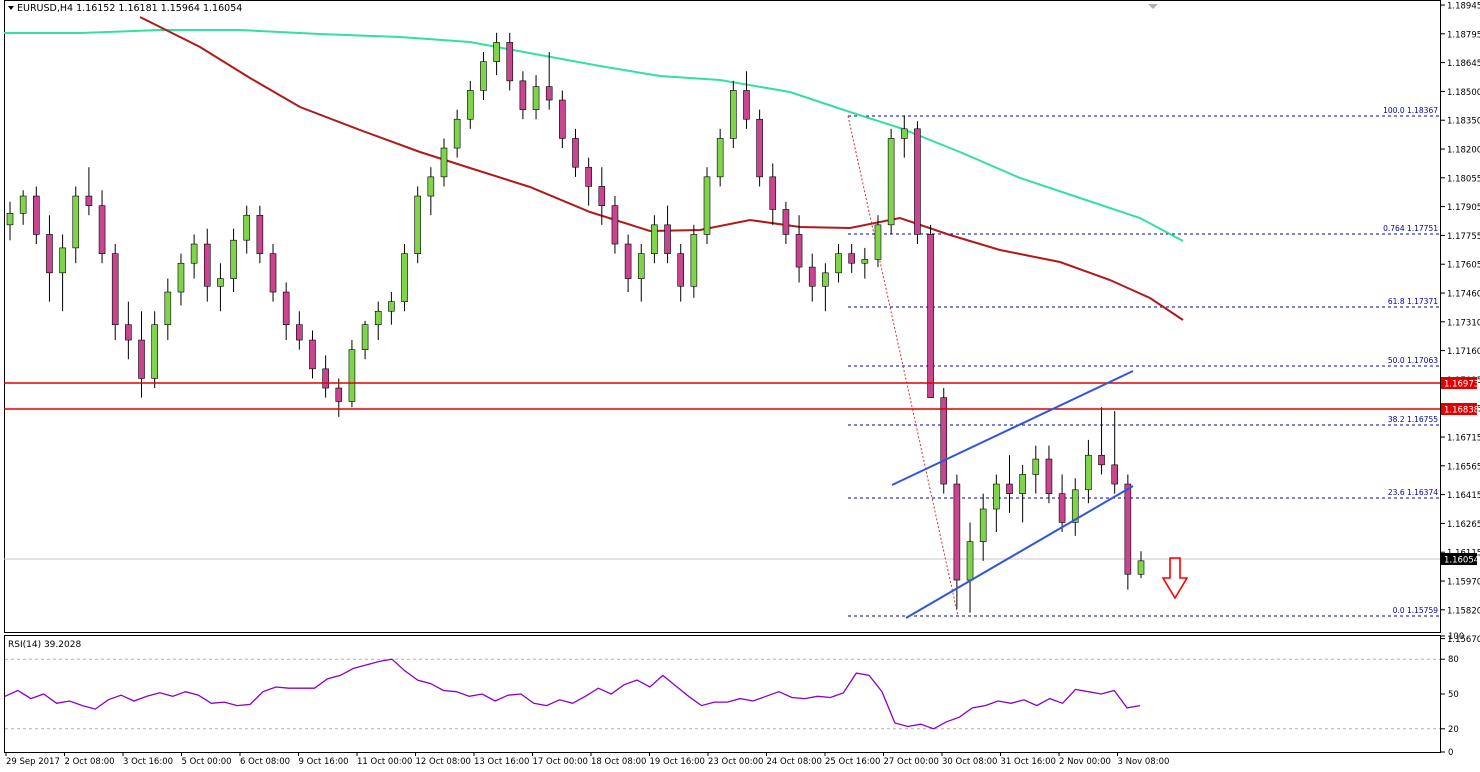 The width and height of the screenshot is (1480, 772). I want to click on time-label: 23 Oct 00:00, so click(735, 762).